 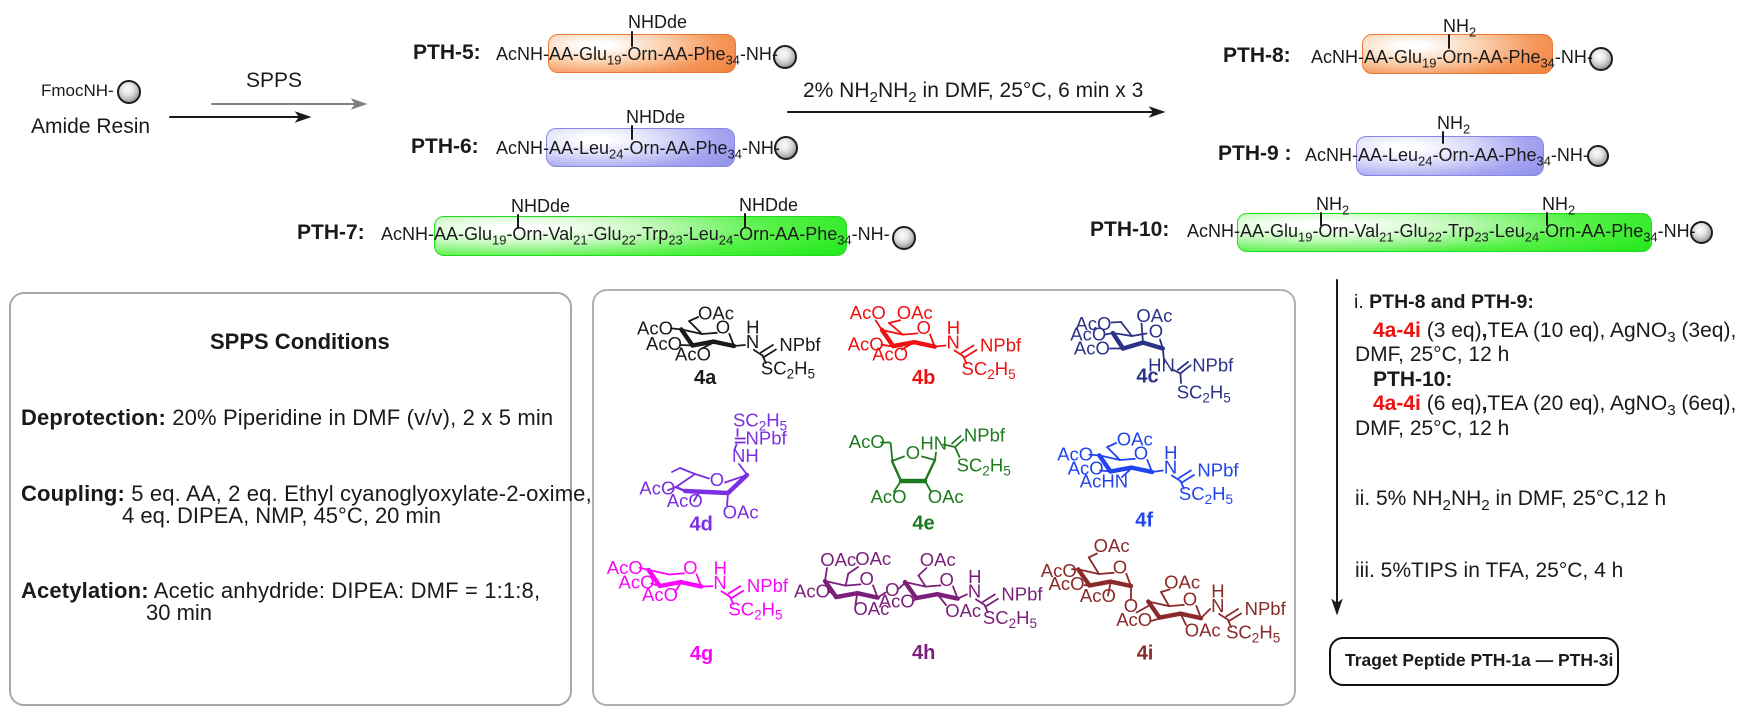 I want to click on svg-text: 4c, so click(x=1147, y=377).